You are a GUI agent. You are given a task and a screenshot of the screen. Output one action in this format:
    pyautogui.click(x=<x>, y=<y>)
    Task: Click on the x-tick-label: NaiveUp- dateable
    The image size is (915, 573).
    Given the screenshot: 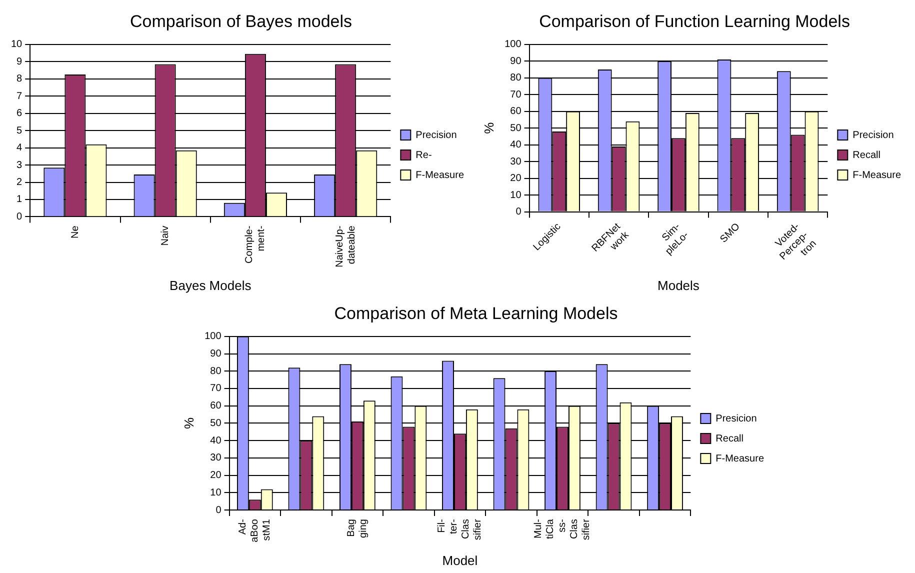 What is the action you would take?
    pyautogui.click(x=346, y=246)
    